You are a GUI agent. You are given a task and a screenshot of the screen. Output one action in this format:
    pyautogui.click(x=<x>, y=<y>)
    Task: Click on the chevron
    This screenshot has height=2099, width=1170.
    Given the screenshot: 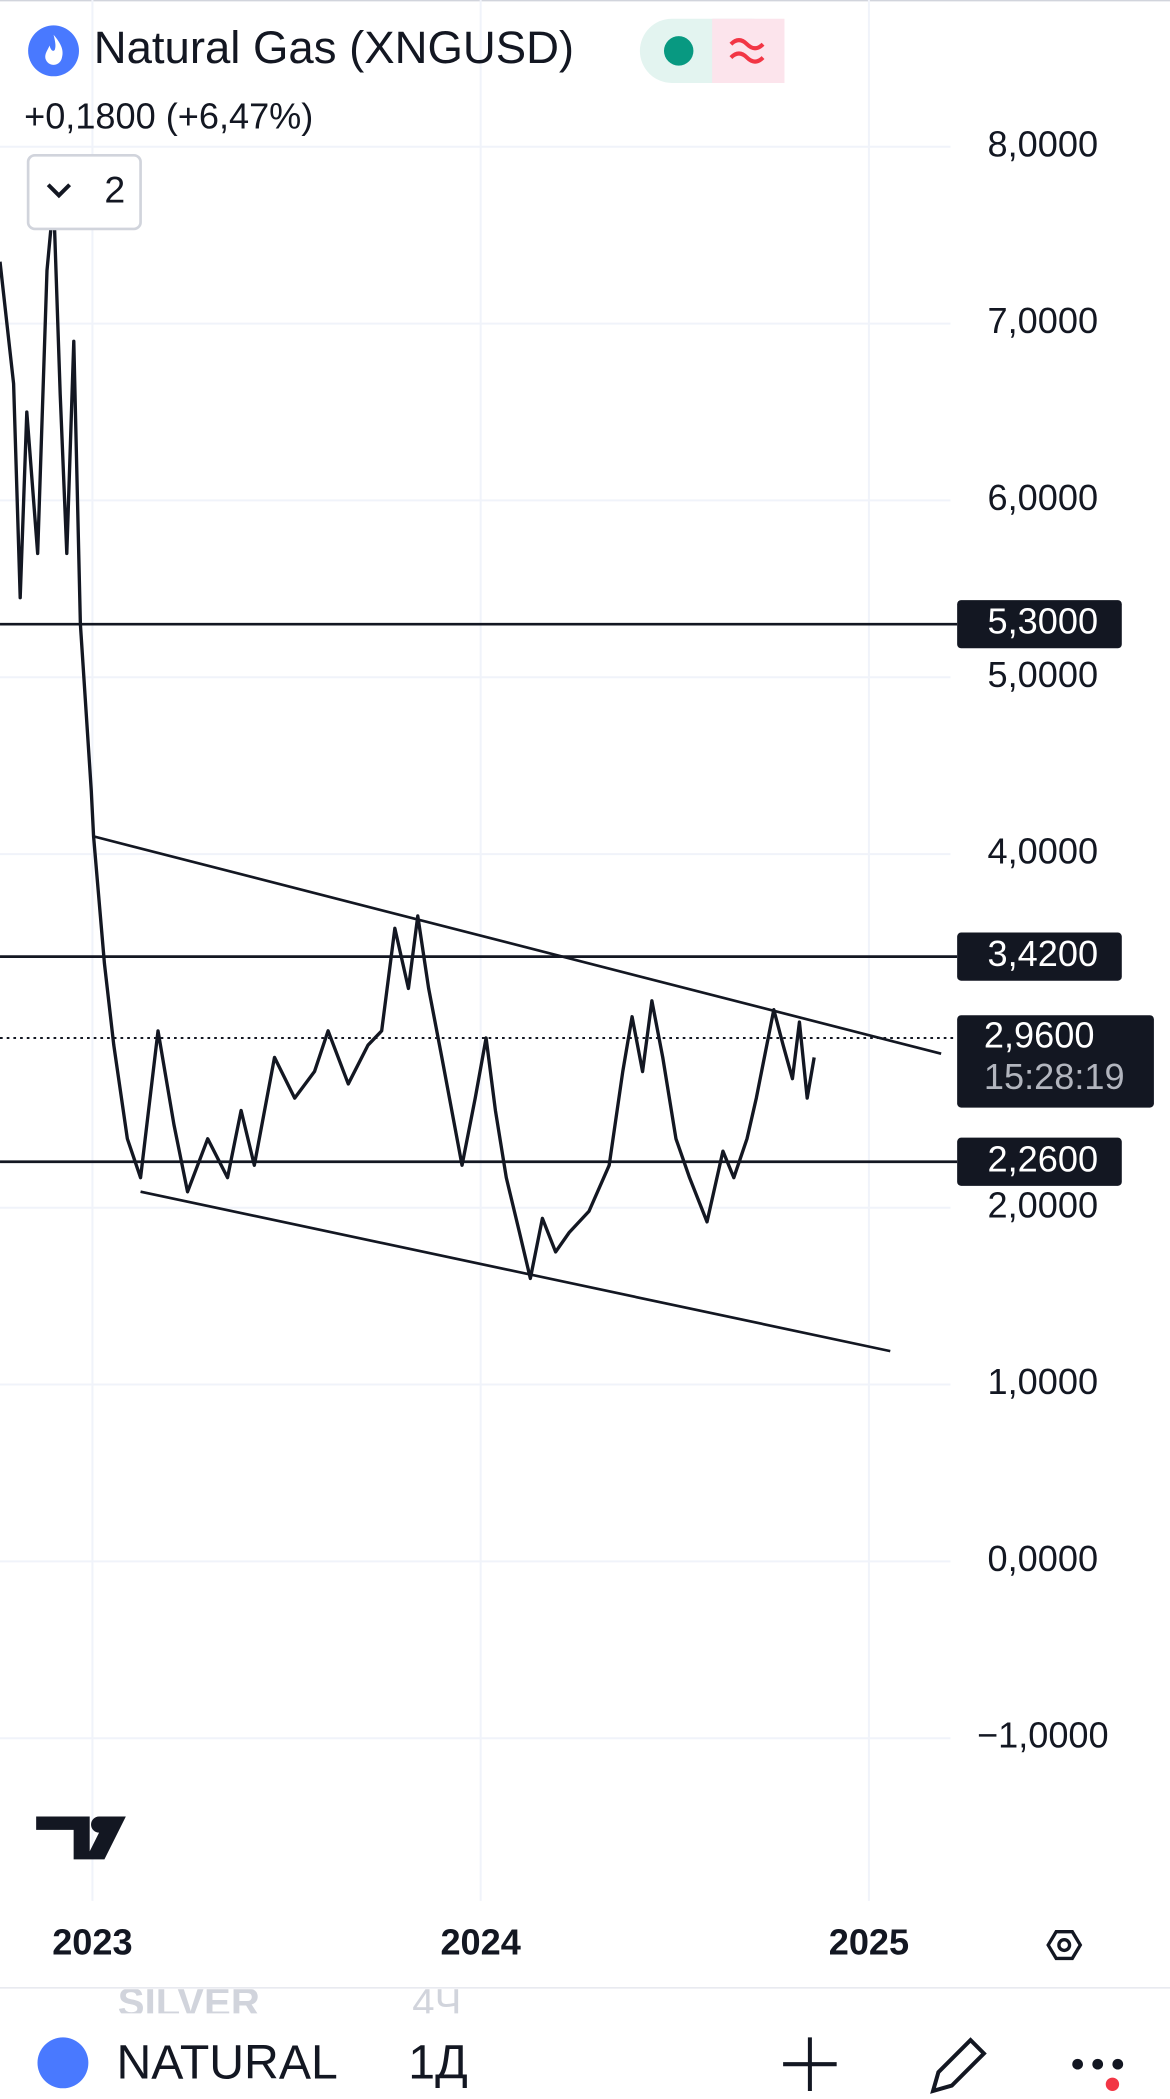 What is the action you would take?
    pyautogui.click(x=59, y=191)
    